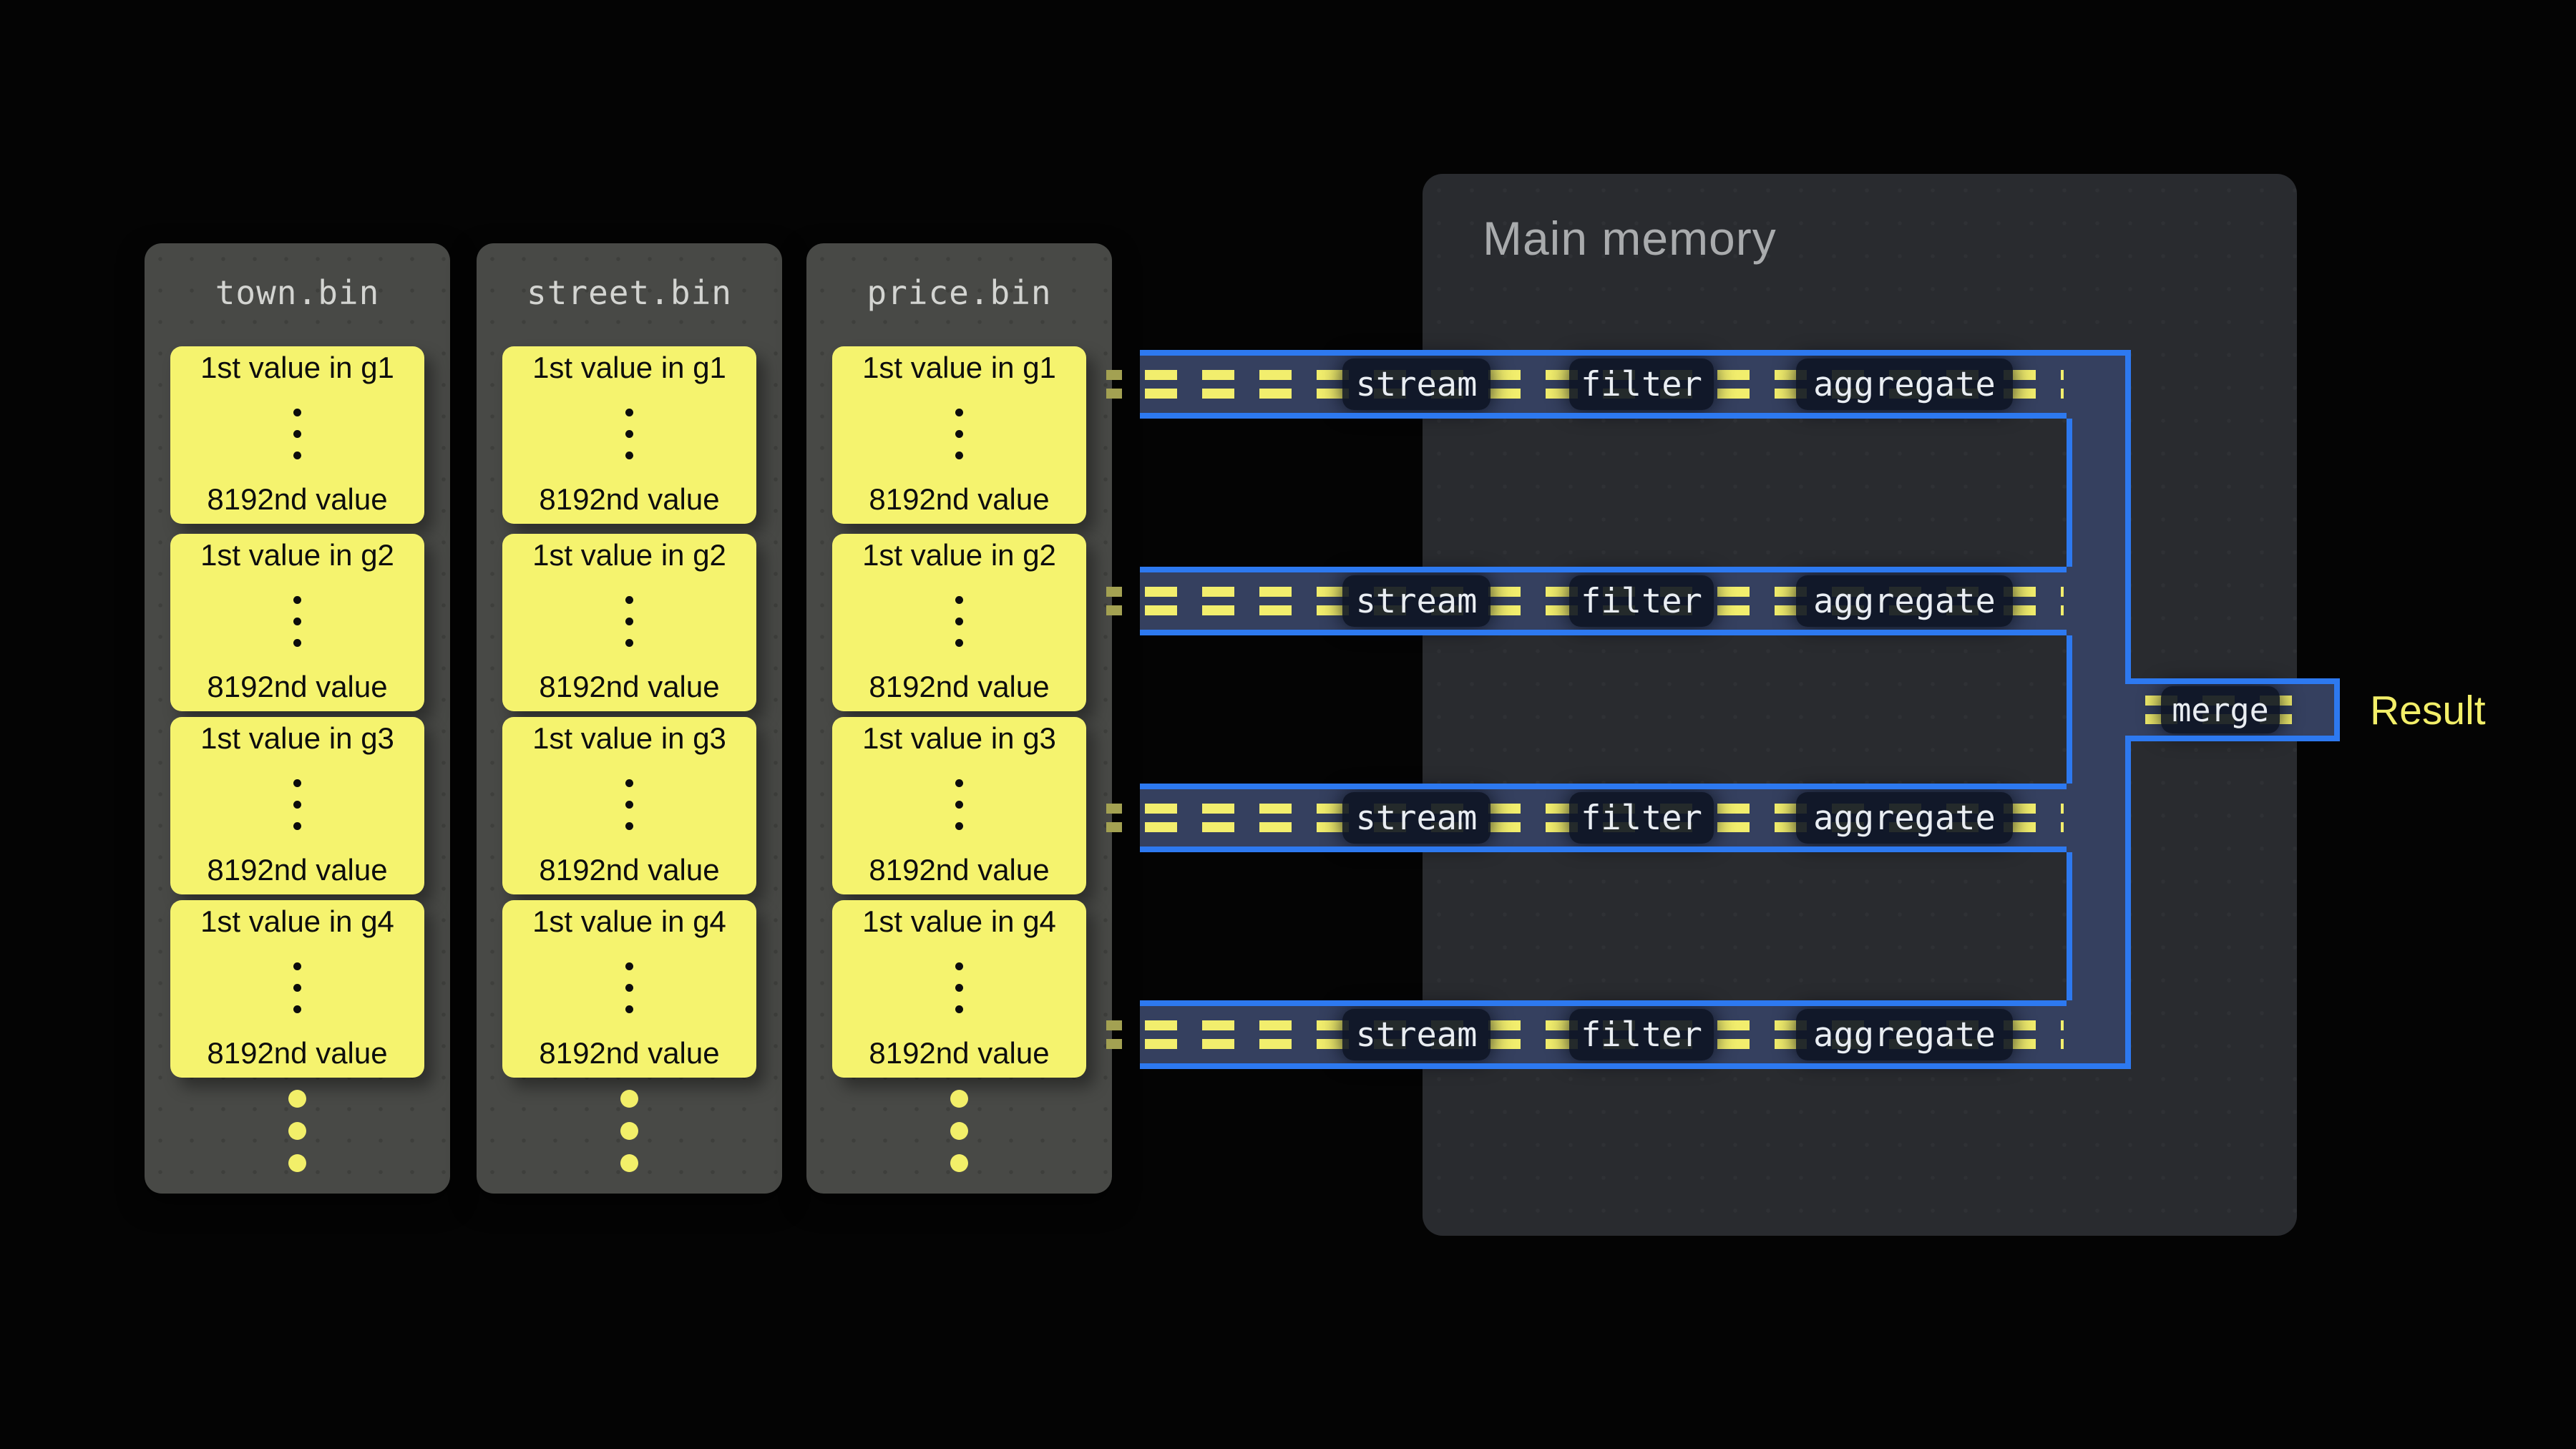 The height and width of the screenshot is (1449, 2576). What do you see at coordinates (2428, 710) in the screenshot?
I see `result-label: Result` at bounding box center [2428, 710].